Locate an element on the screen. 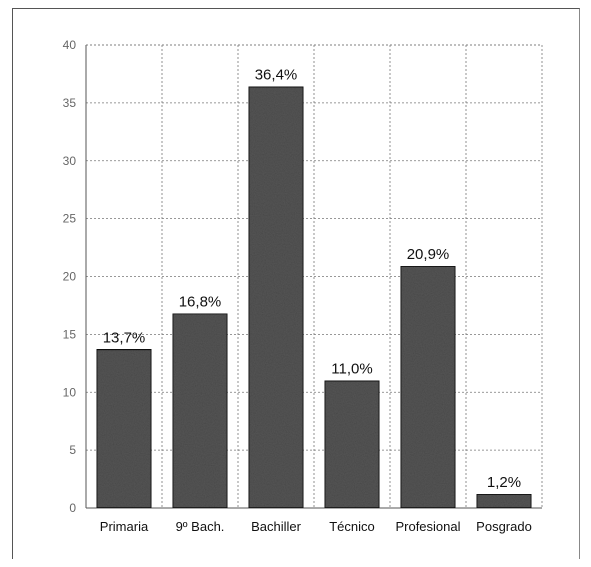  category-label: 9º Bach. is located at coordinates (200, 526).